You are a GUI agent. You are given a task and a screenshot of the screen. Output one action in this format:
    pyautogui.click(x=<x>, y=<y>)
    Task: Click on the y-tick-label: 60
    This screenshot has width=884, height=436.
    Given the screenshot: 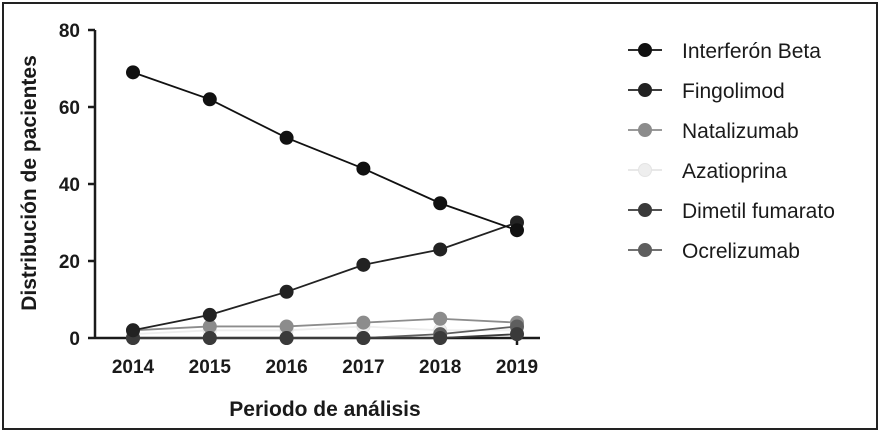 What is the action you would take?
    pyautogui.click(x=69, y=108)
    